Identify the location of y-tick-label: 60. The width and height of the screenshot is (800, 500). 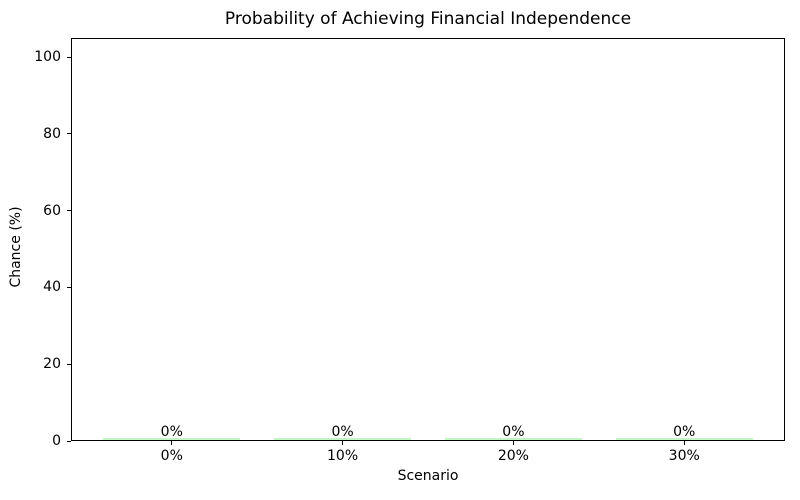
(52, 210).